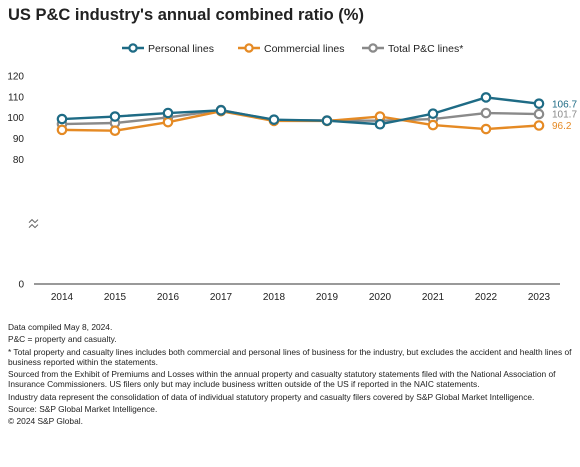  I want to click on point-0-2016, so click(168, 113).